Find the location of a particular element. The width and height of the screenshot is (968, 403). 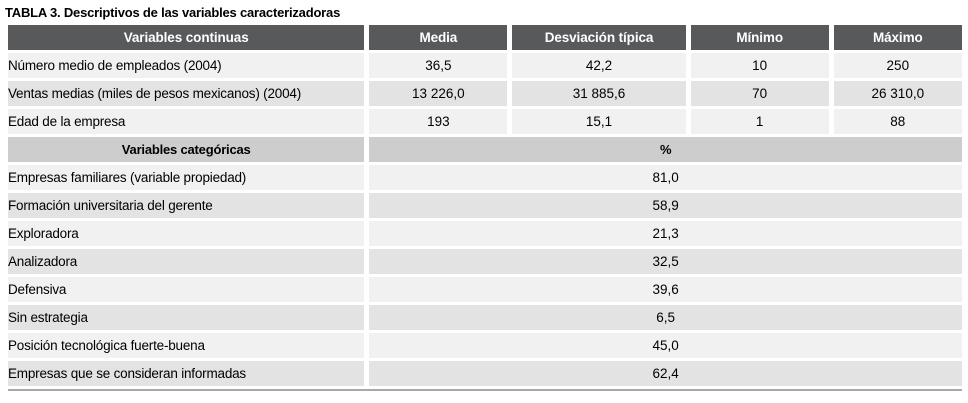

cell-desviacion: 15,1 is located at coordinates (599, 121).